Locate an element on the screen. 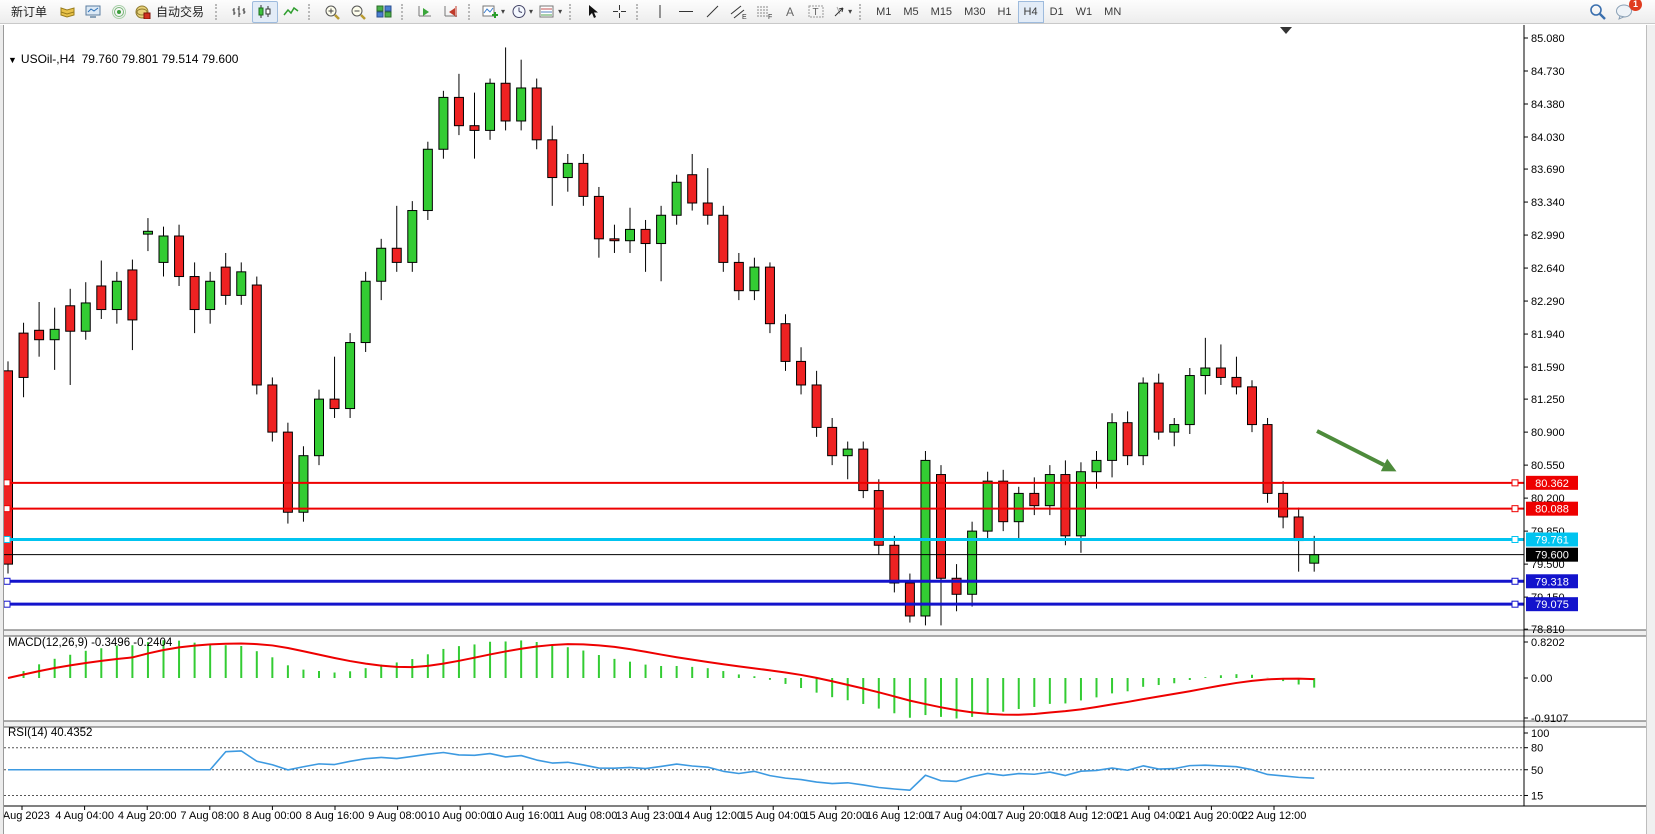  line-chart-icon is located at coordinates (291, 12).